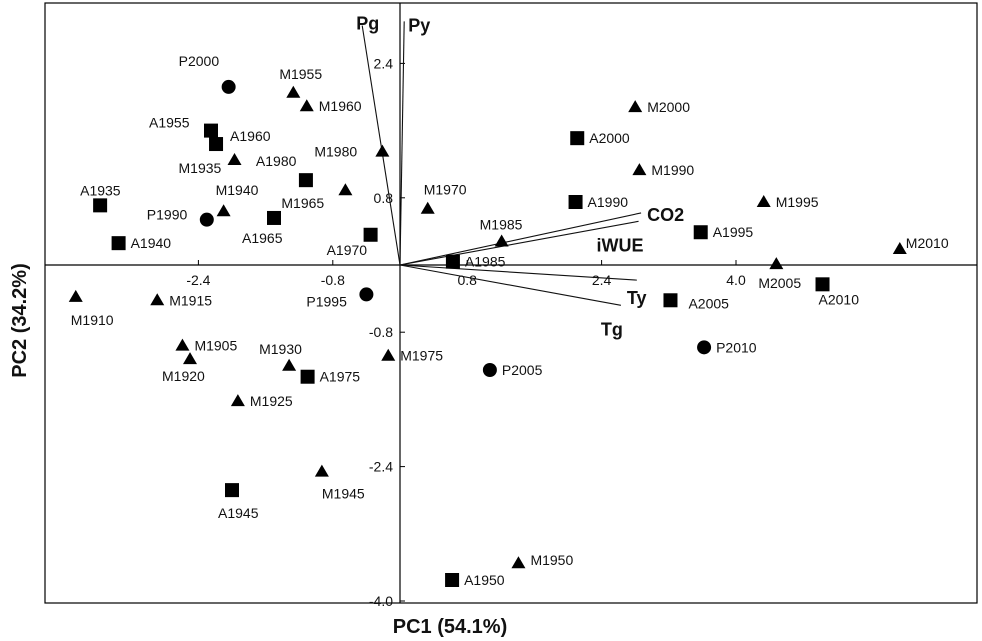 Image resolution: width=982 pixels, height=641 pixels. I want to click on point-a1940, so click(118, 243).